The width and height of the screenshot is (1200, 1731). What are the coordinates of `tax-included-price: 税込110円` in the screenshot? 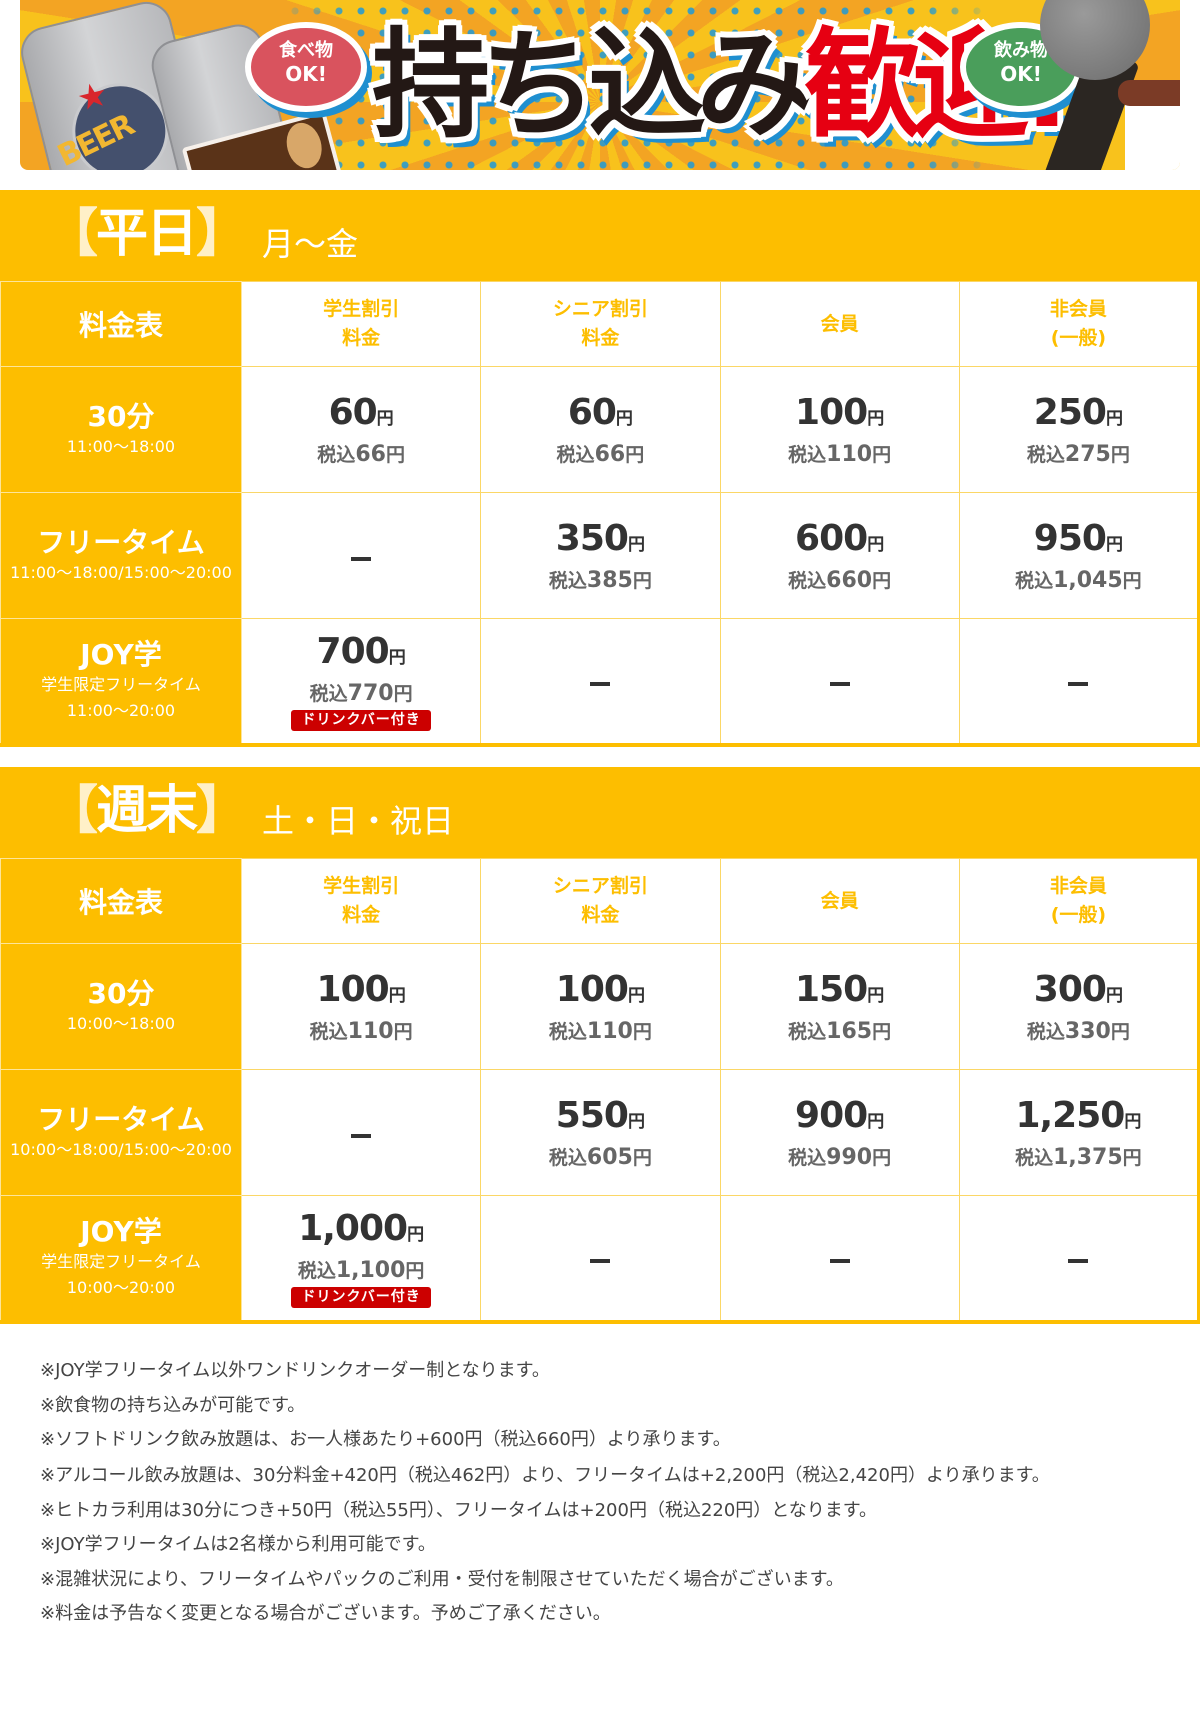 It's located at (600, 1032).